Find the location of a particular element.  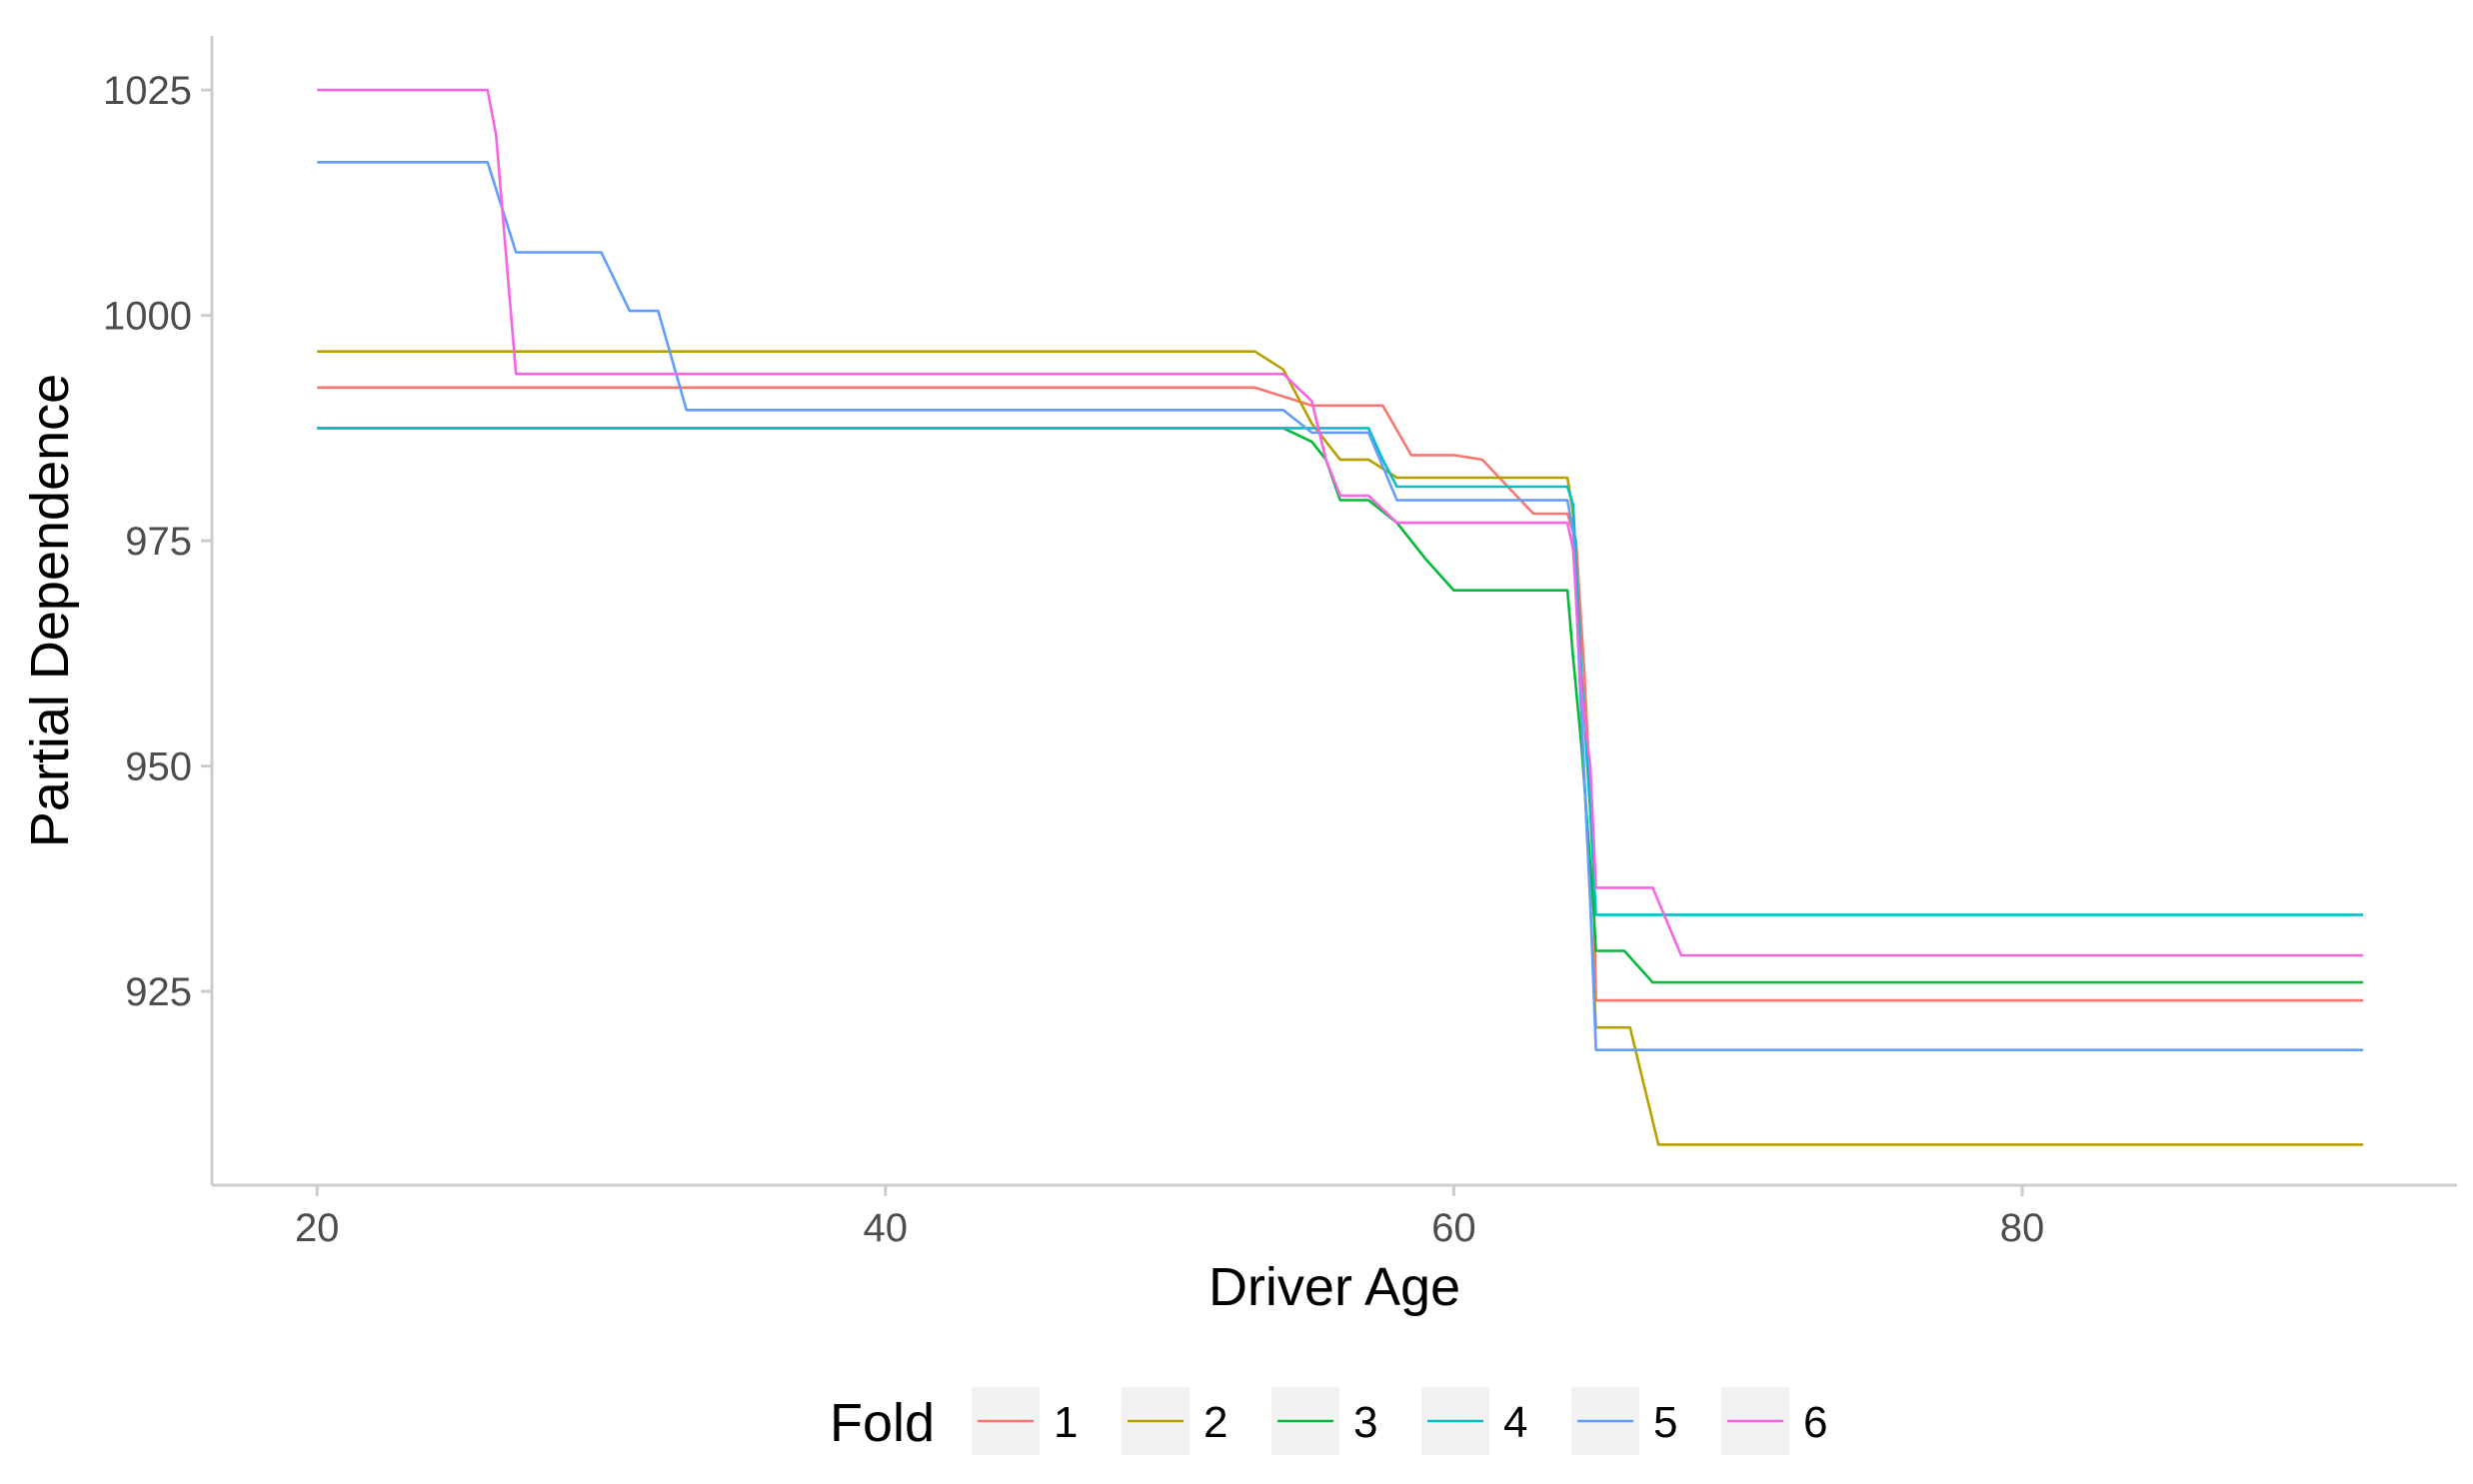

legend-item-fold-5: 5 is located at coordinates (1624, 1421).